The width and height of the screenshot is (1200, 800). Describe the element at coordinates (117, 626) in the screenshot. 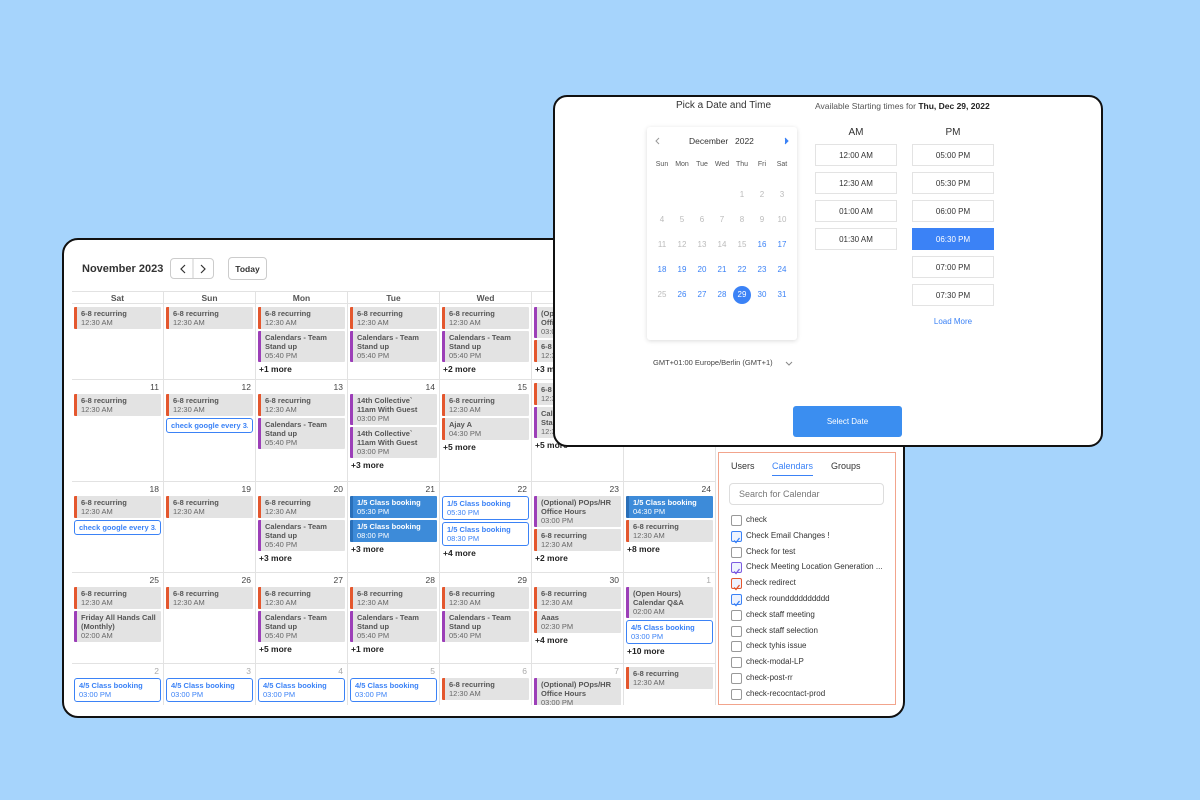

I see `event: Friday All Hands Call (Monthly) 02:00 AM` at that location.